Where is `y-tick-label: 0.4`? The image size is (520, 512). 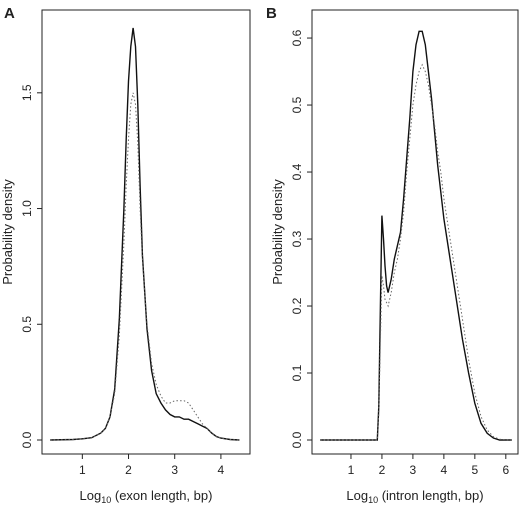
y-tick-label: 0.4 is located at coordinates (297, 171).